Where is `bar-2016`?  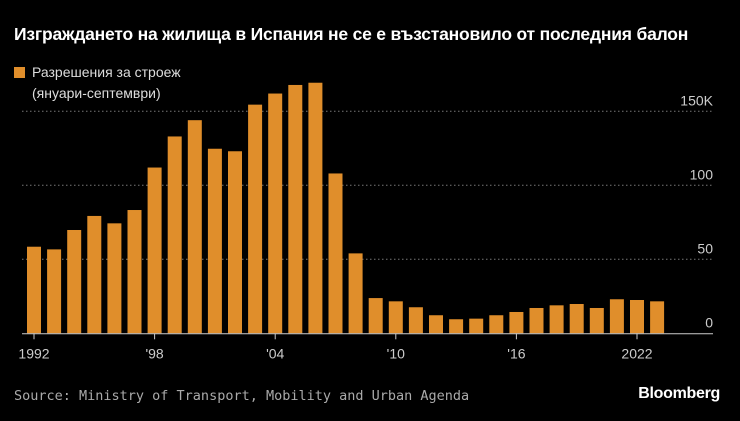
bar-2016 is located at coordinates (516, 322).